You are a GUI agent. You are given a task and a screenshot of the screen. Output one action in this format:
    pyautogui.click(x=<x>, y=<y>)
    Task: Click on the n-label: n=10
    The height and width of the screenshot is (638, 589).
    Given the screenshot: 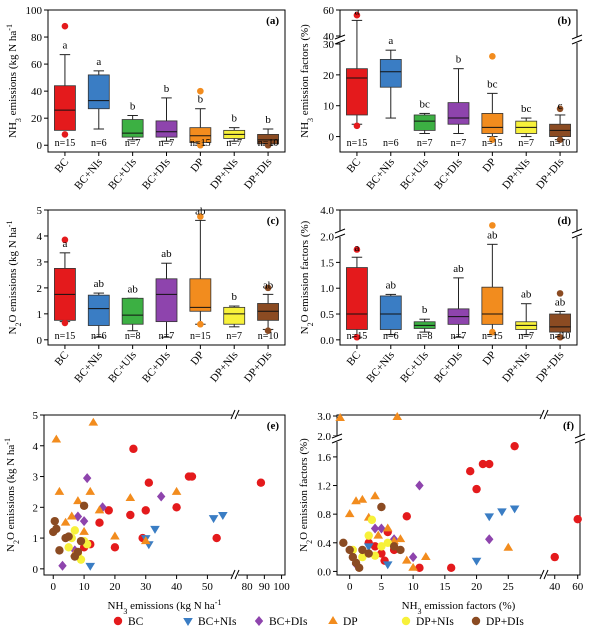 What is the action you would take?
    pyautogui.click(x=560, y=336)
    